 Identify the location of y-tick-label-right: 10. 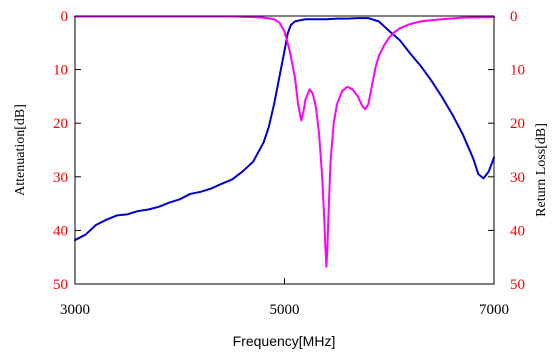
(517, 71).